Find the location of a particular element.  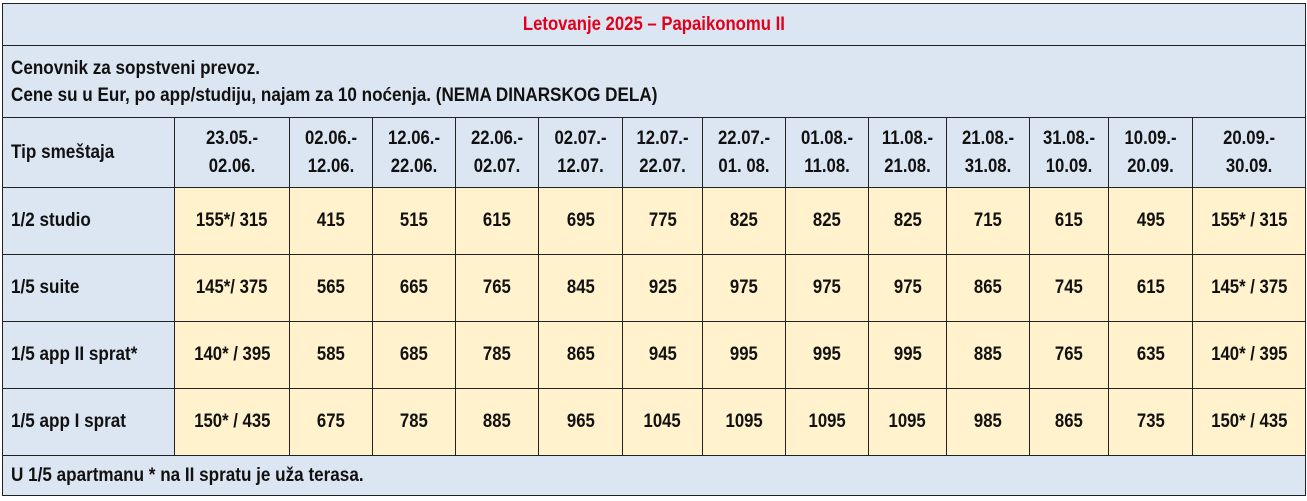

price-cell: 415 is located at coordinates (331, 221).